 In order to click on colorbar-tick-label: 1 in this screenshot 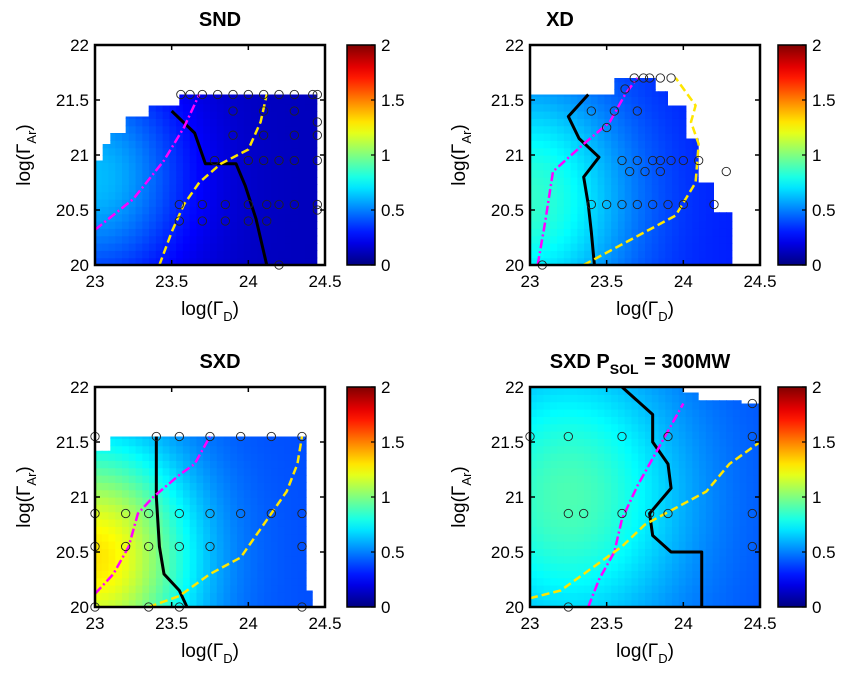, I will do `click(385, 155)`.